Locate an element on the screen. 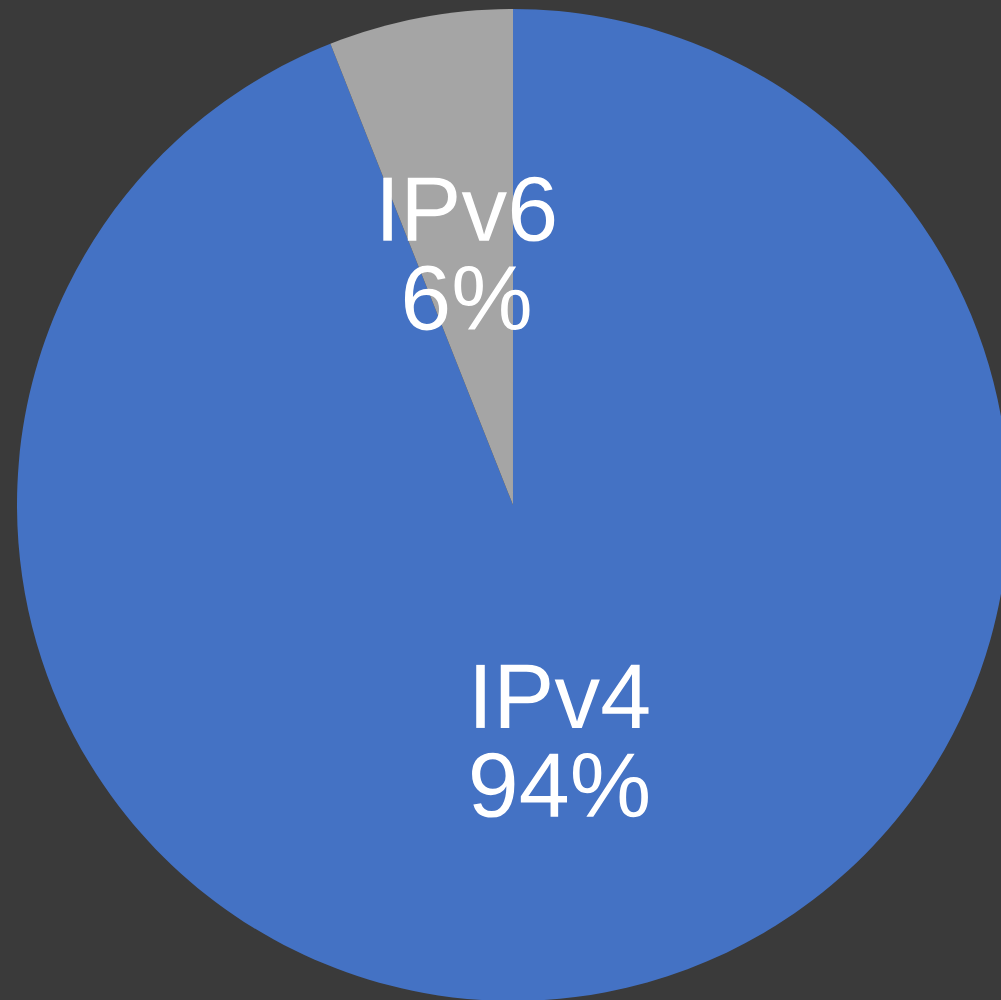  data-label: 94% is located at coordinates (560, 785).